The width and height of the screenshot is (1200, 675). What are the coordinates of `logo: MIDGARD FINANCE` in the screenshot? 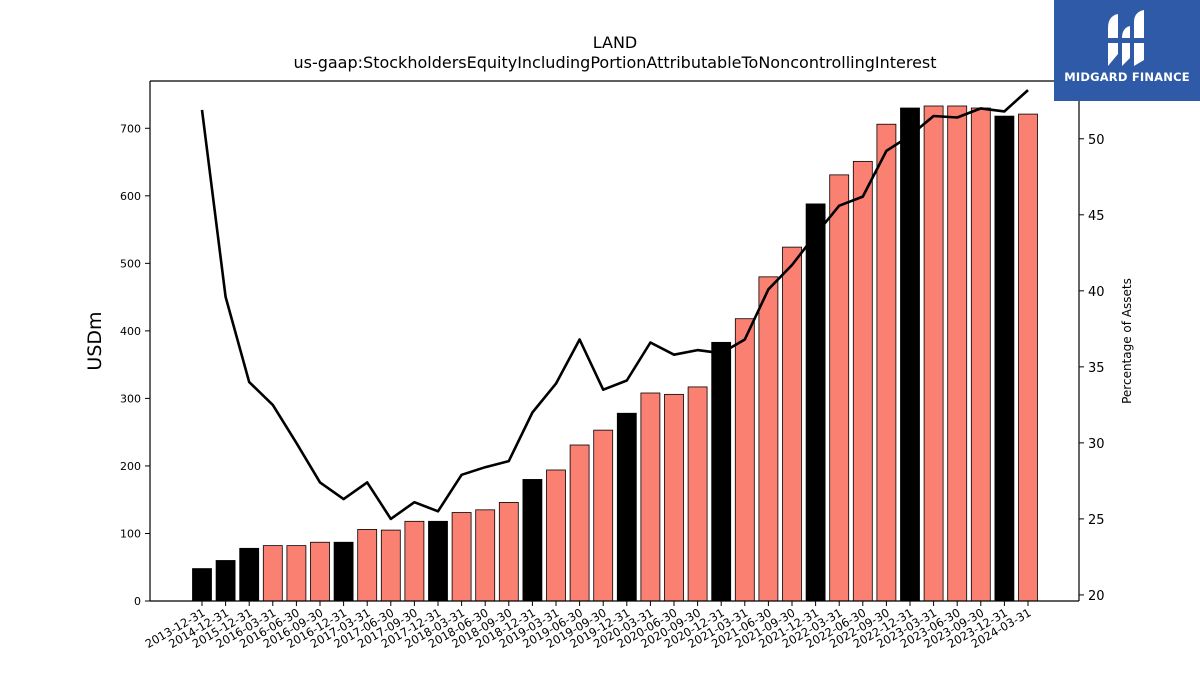 It's located at (1127, 50).